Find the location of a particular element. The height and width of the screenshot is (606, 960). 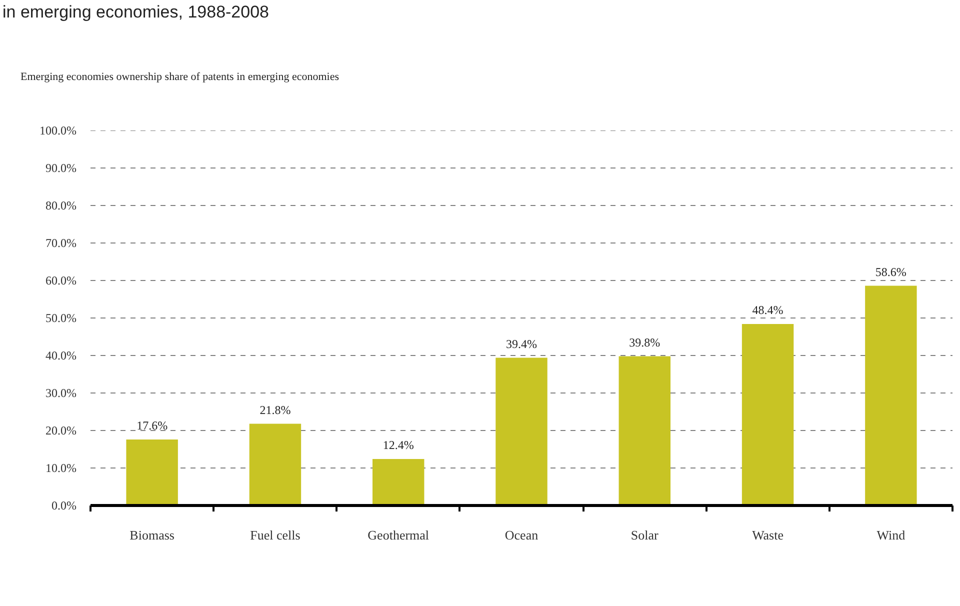

y-tick-label: 0.0% is located at coordinates (64, 505).